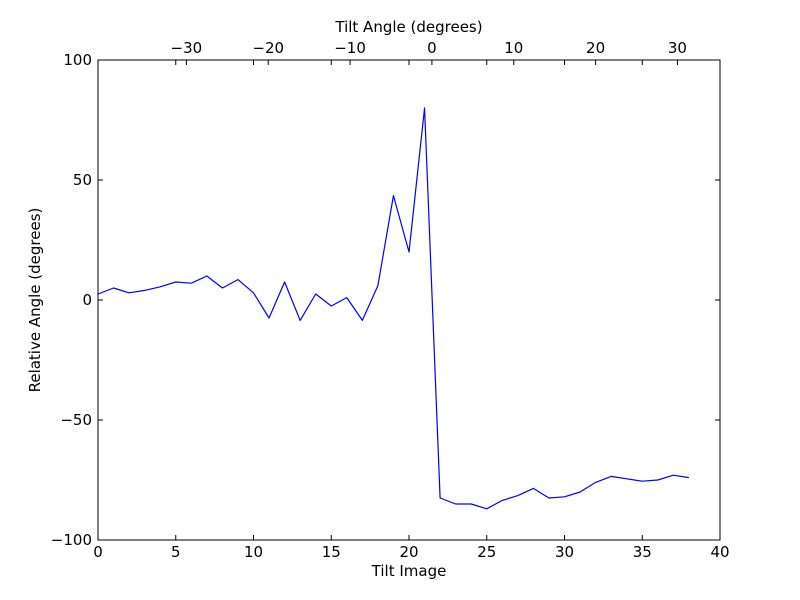  What do you see at coordinates (486, 552) in the screenshot?
I see `x-tick-label: 25` at bounding box center [486, 552].